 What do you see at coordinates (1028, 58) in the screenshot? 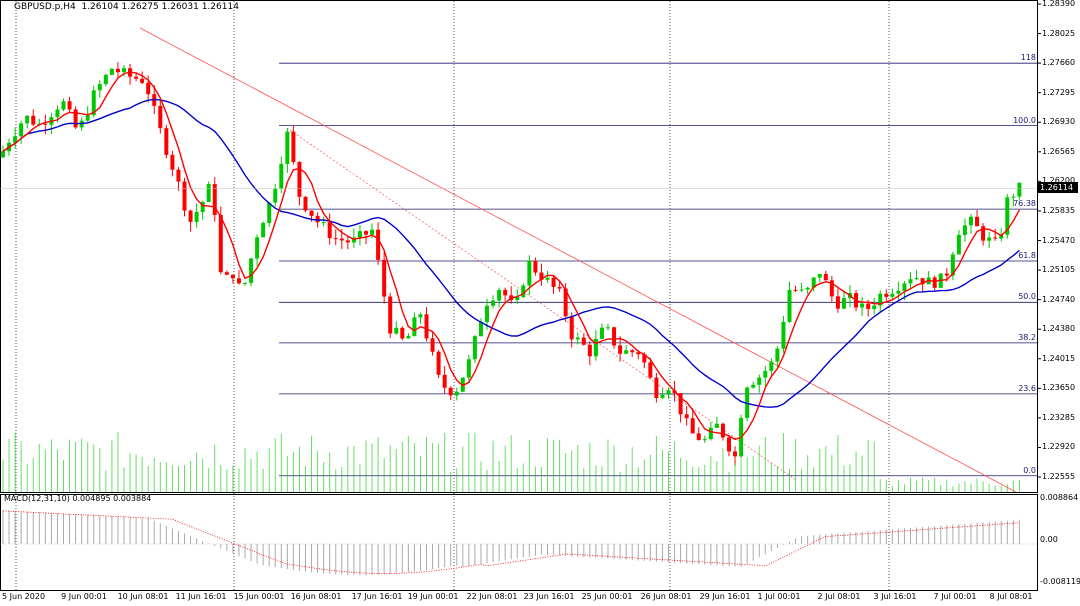
I see `fib-level-label: 118` at bounding box center [1028, 58].